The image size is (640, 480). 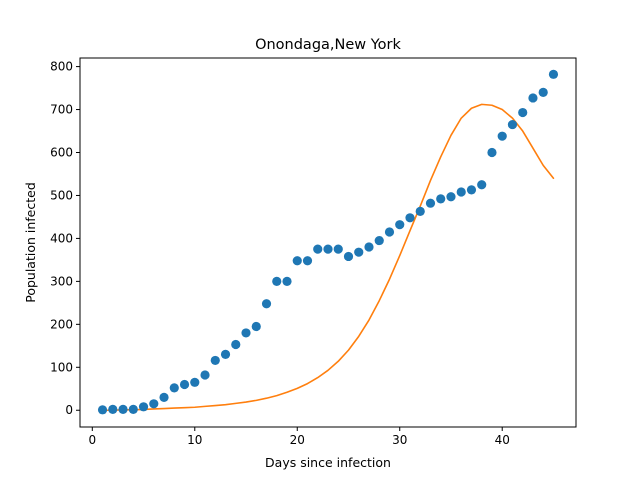 I want to click on y-axis-label: Population infected, so click(x=30, y=242).